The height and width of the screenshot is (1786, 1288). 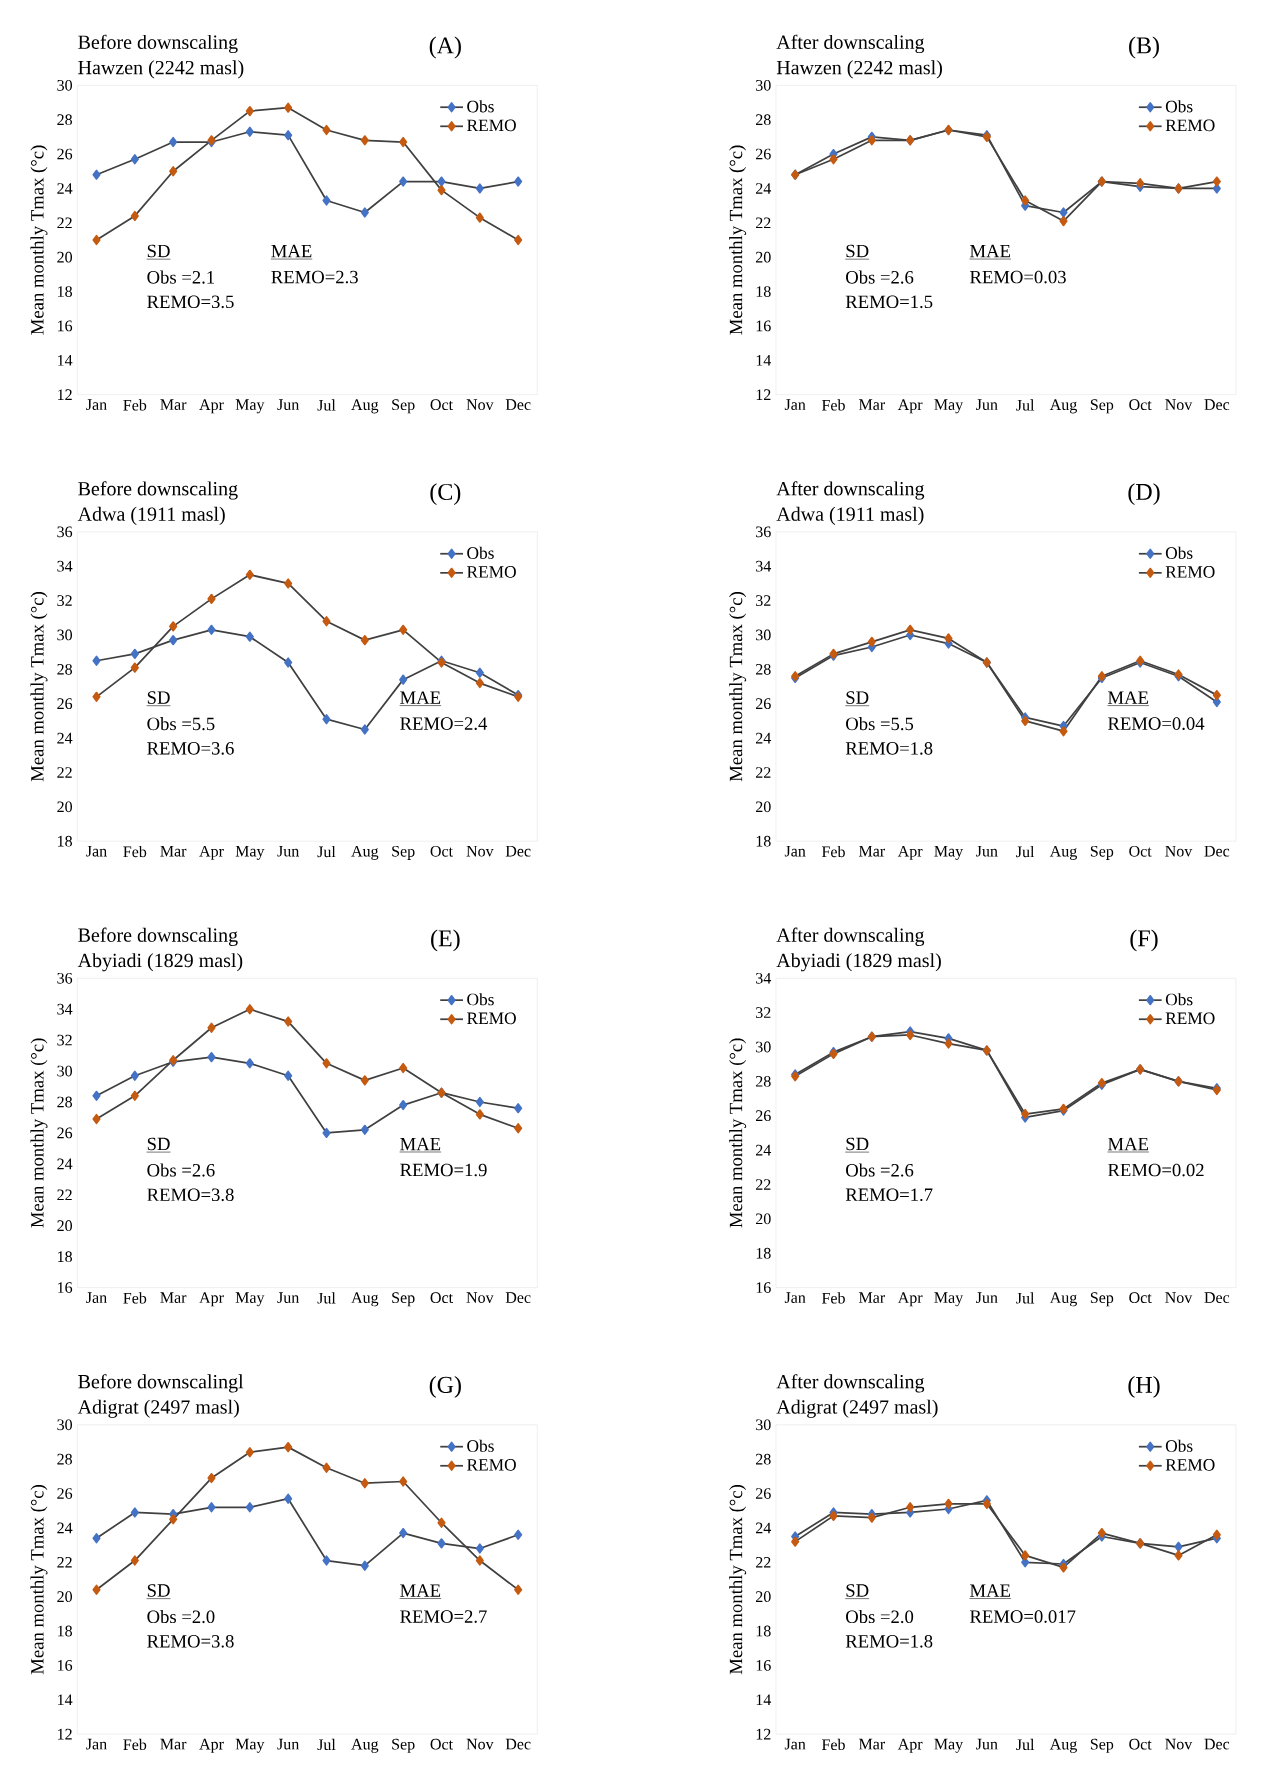 What do you see at coordinates (738, 1133) in the screenshot?
I see `y-axis-title: Mean monthly Tmax (°c)` at bounding box center [738, 1133].